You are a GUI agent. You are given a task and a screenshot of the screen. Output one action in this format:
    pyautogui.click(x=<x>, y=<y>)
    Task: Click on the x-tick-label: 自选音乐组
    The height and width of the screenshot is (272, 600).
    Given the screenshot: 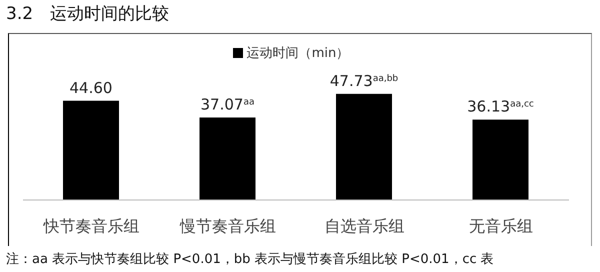 What is the action you would take?
    pyautogui.click(x=364, y=226)
    